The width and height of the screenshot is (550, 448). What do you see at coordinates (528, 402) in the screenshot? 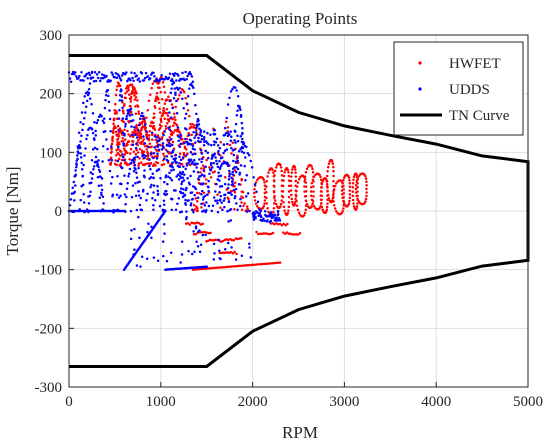
I see `x-tick-label: 5000` at bounding box center [528, 402].